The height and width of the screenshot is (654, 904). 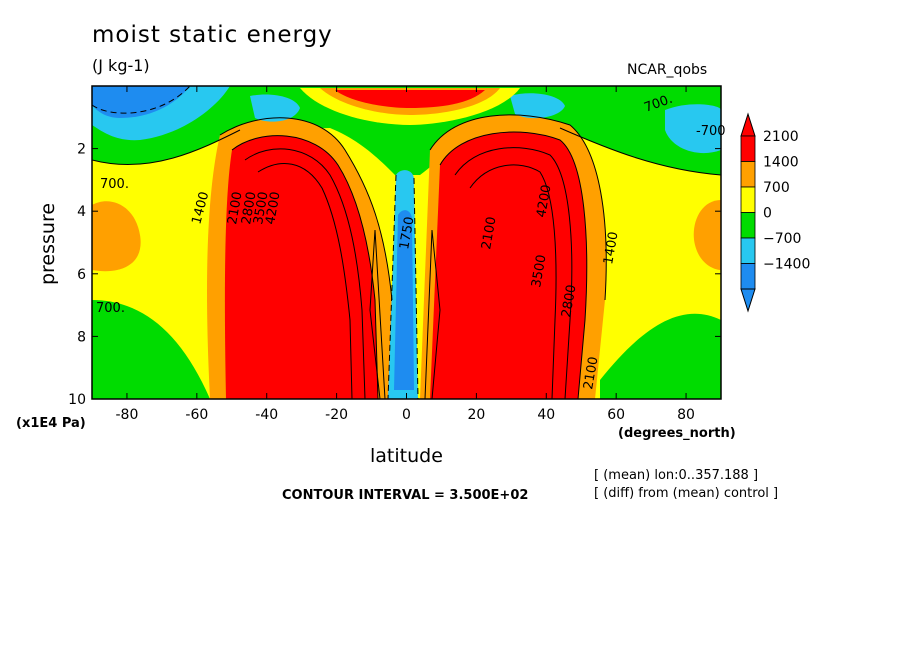 I want to click on y-tick-label: 2, so click(x=81, y=150).